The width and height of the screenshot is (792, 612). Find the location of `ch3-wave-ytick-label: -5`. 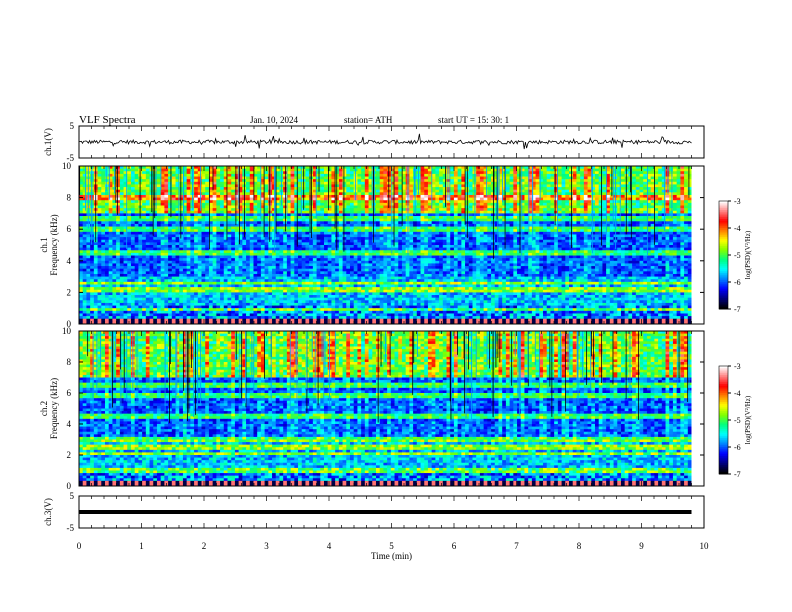

ch3-wave-ytick-label: -5 is located at coordinates (71, 528).